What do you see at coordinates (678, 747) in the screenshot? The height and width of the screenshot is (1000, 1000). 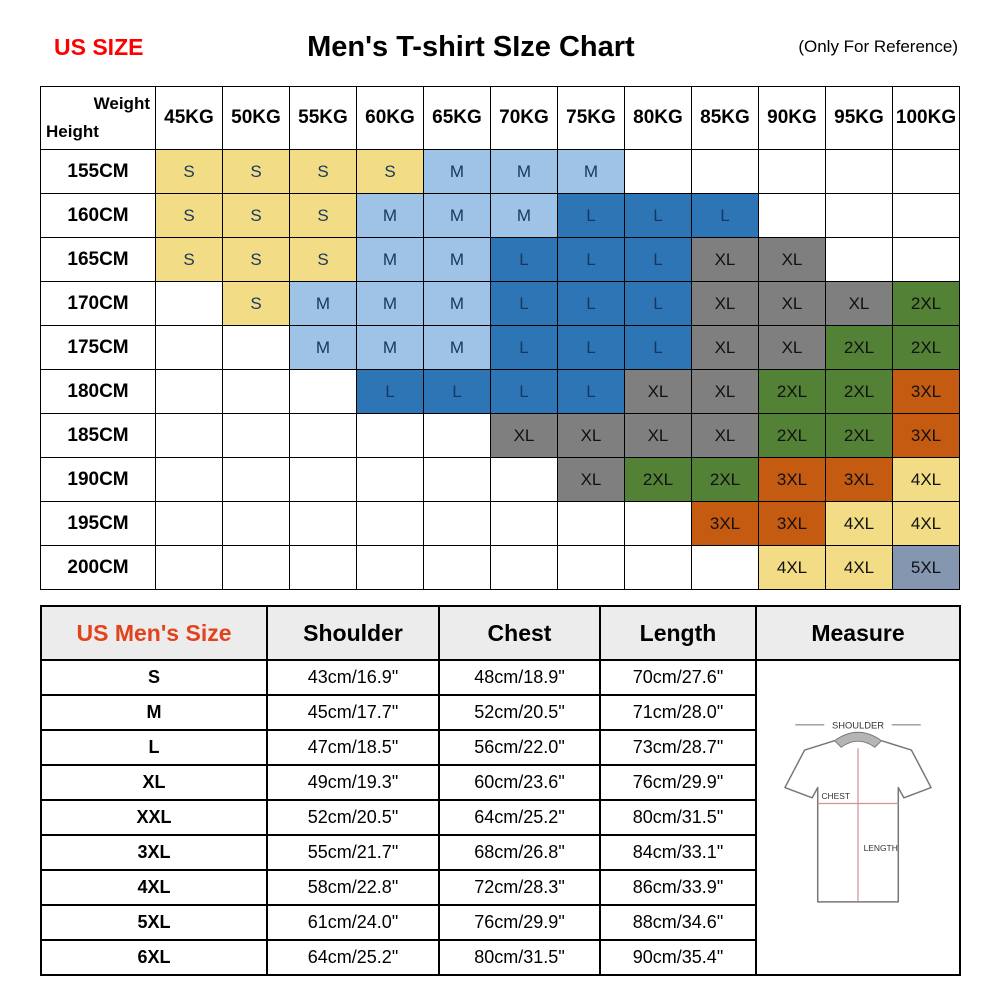 I see `length-value: 73cm/28.7"` at bounding box center [678, 747].